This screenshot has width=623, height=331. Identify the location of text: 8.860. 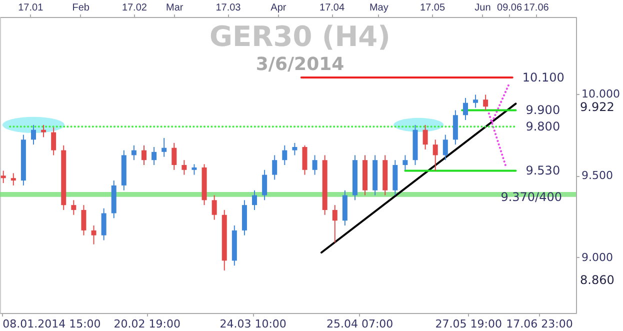
(597, 280).